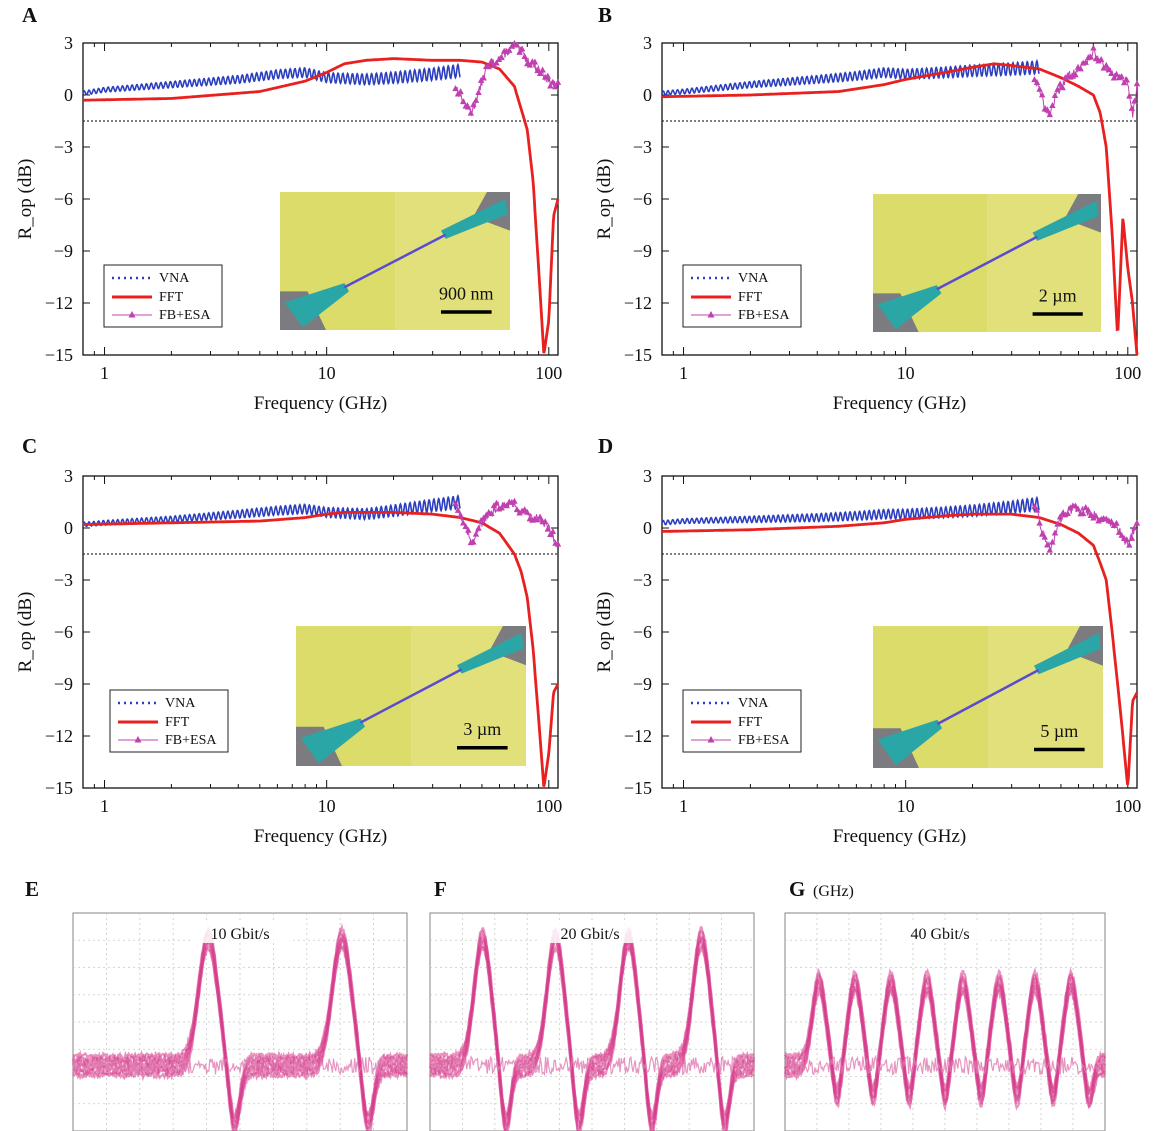 The width and height of the screenshot is (1153, 1131). What do you see at coordinates (605, 15) in the screenshot?
I see `panel-letter: B` at bounding box center [605, 15].